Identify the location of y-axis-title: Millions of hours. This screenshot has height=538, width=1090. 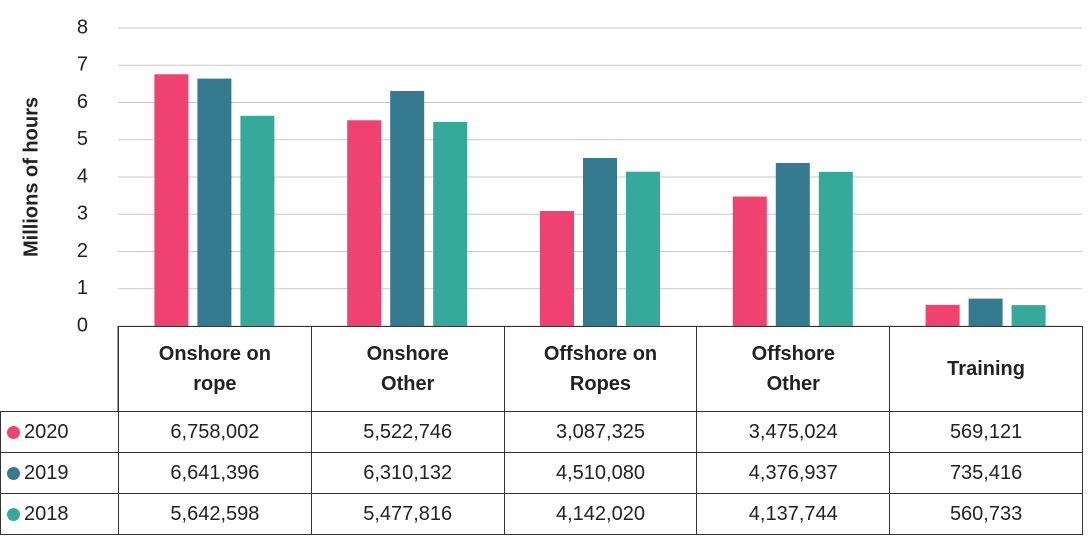
(31, 177).